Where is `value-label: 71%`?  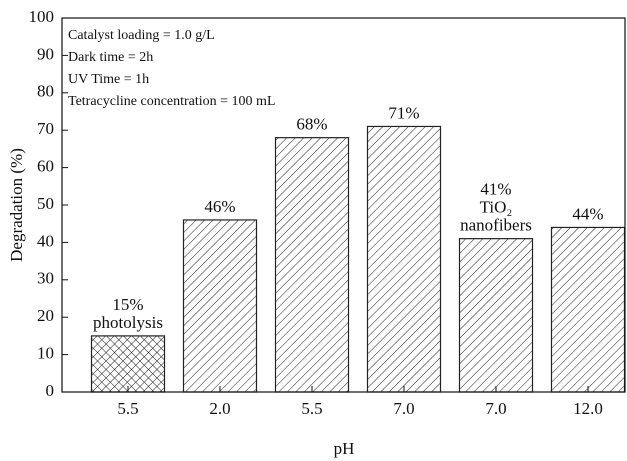
value-label: 71% is located at coordinates (403, 112).